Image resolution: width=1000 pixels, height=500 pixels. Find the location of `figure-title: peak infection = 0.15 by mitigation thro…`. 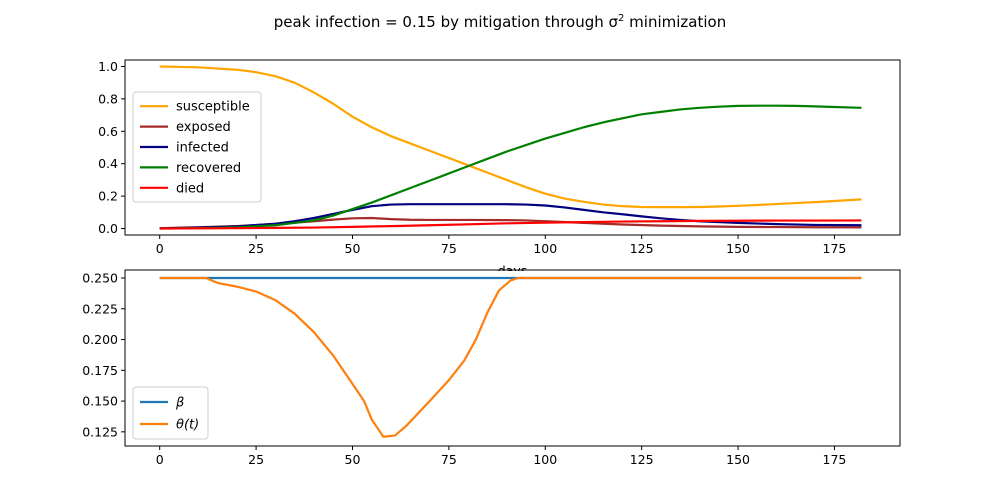

figure-title: peak infection = 0.15 by mitigation thro… is located at coordinates (500, 22).